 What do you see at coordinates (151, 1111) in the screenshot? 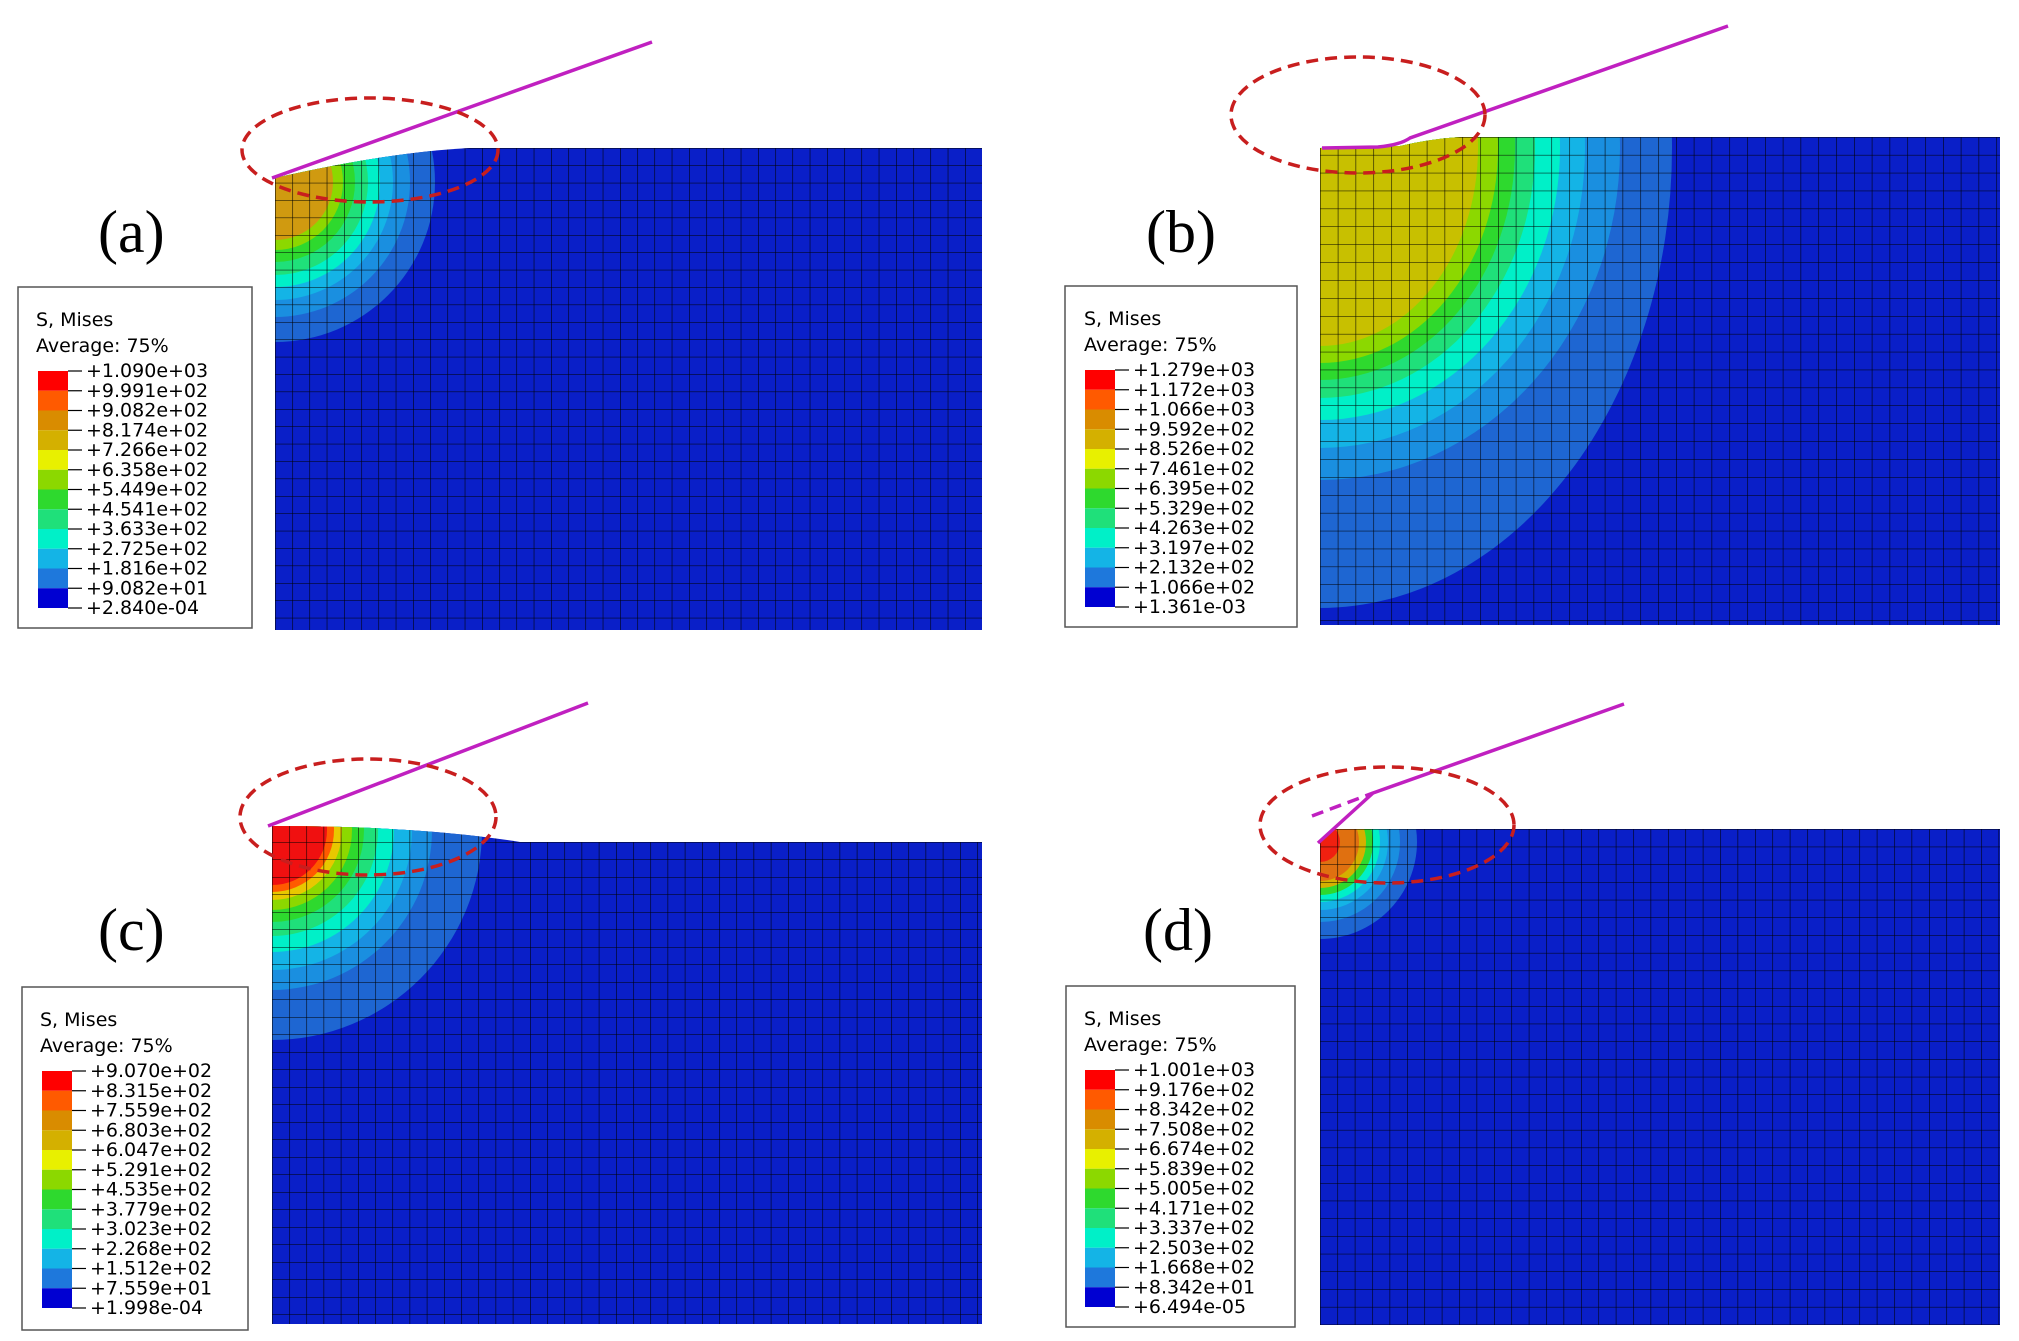
I see `legend-value: +7.559e+02` at bounding box center [151, 1111].